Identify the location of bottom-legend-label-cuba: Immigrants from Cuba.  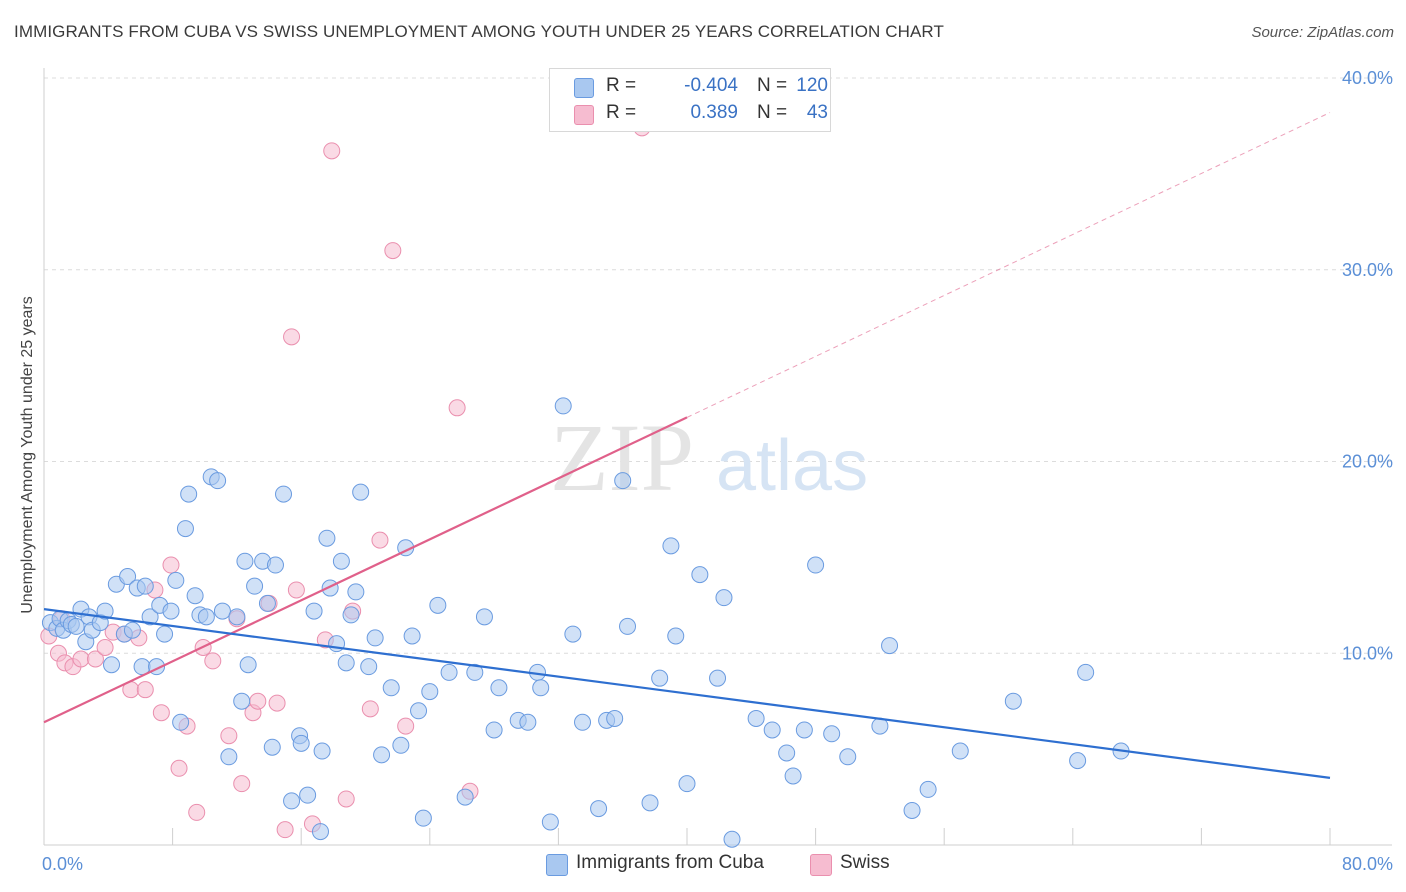
(670, 862).